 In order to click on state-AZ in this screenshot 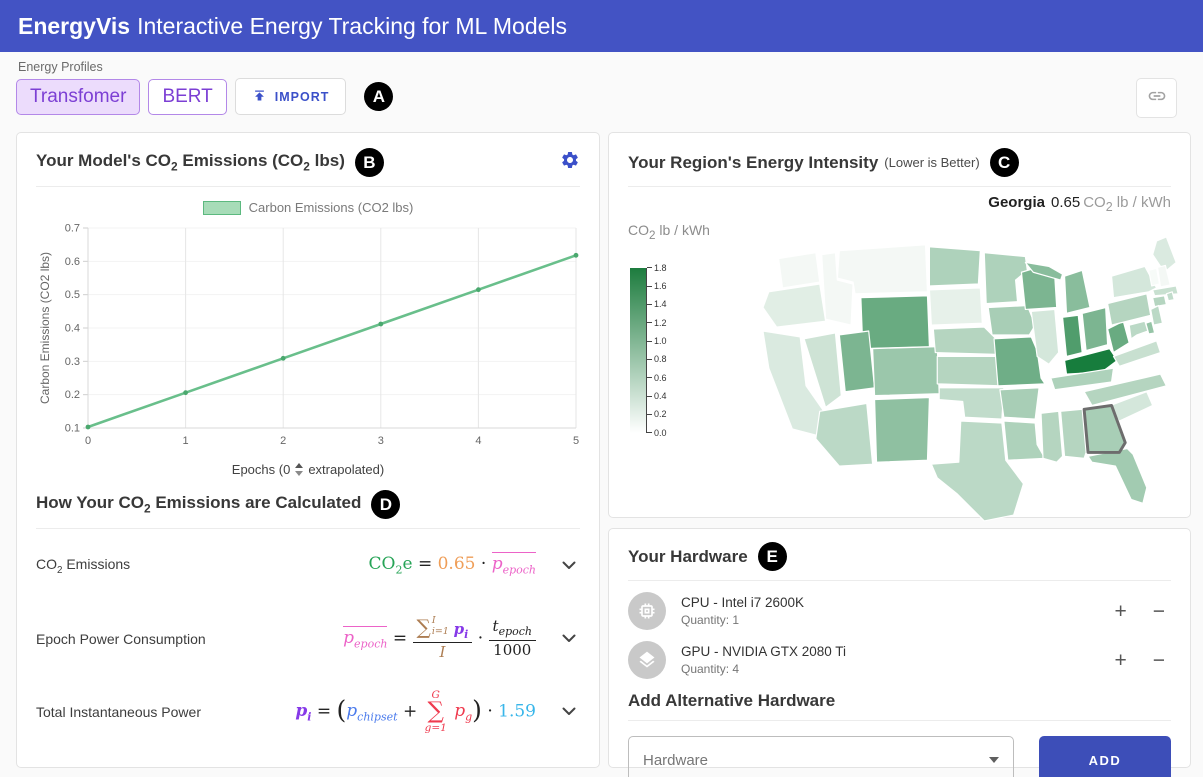, I will do `click(844, 434)`.